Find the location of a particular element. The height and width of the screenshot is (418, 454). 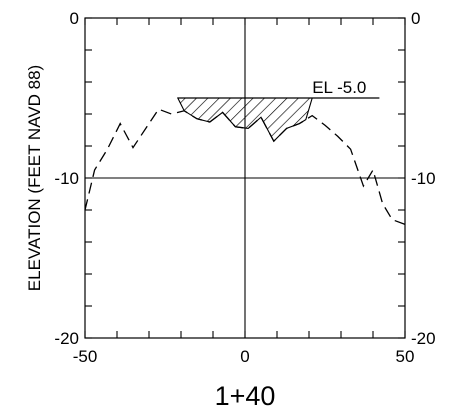

y-tick-label-right-neg20: -20 is located at coordinates (423, 338).